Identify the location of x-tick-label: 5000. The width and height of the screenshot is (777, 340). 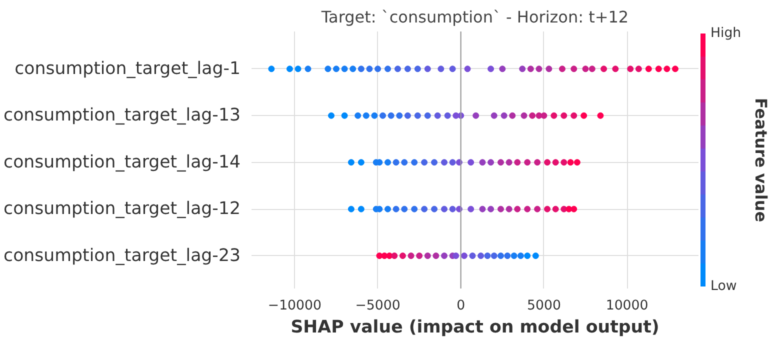
(544, 306).